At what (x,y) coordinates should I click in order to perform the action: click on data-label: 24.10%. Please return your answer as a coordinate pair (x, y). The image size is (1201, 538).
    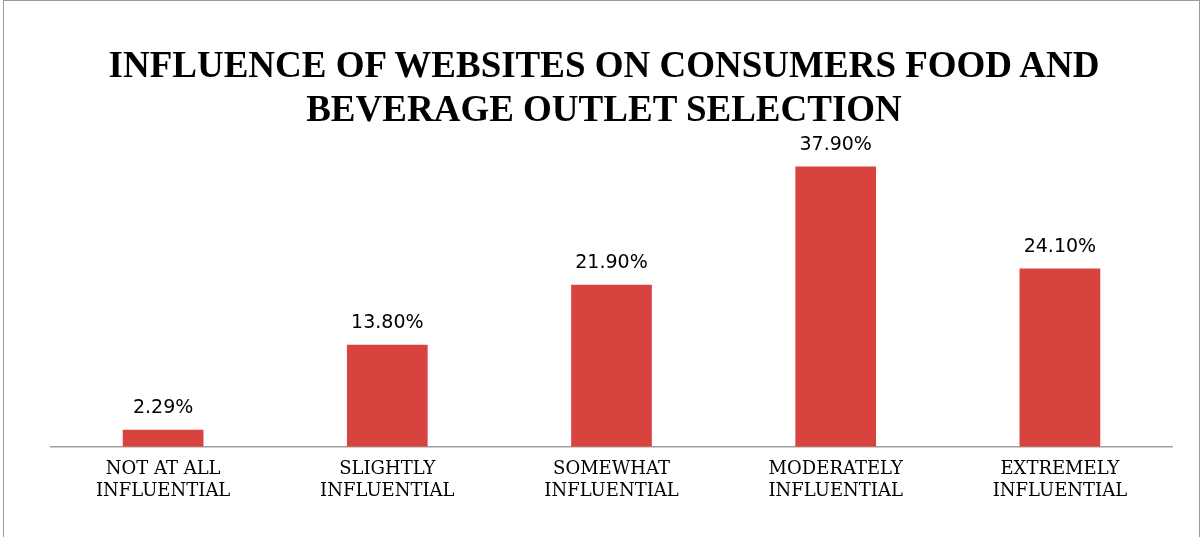
    Looking at the image, I should click on (1060, 245).